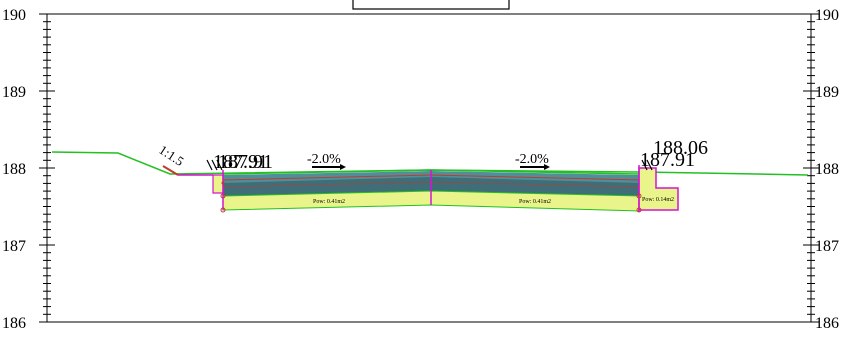 The width and height of the screenshot is (852, 338). What do you see at coordinates (827, 246) in the screenshot?
I see `right-label-187: 187` at bounding box center [827, 246].